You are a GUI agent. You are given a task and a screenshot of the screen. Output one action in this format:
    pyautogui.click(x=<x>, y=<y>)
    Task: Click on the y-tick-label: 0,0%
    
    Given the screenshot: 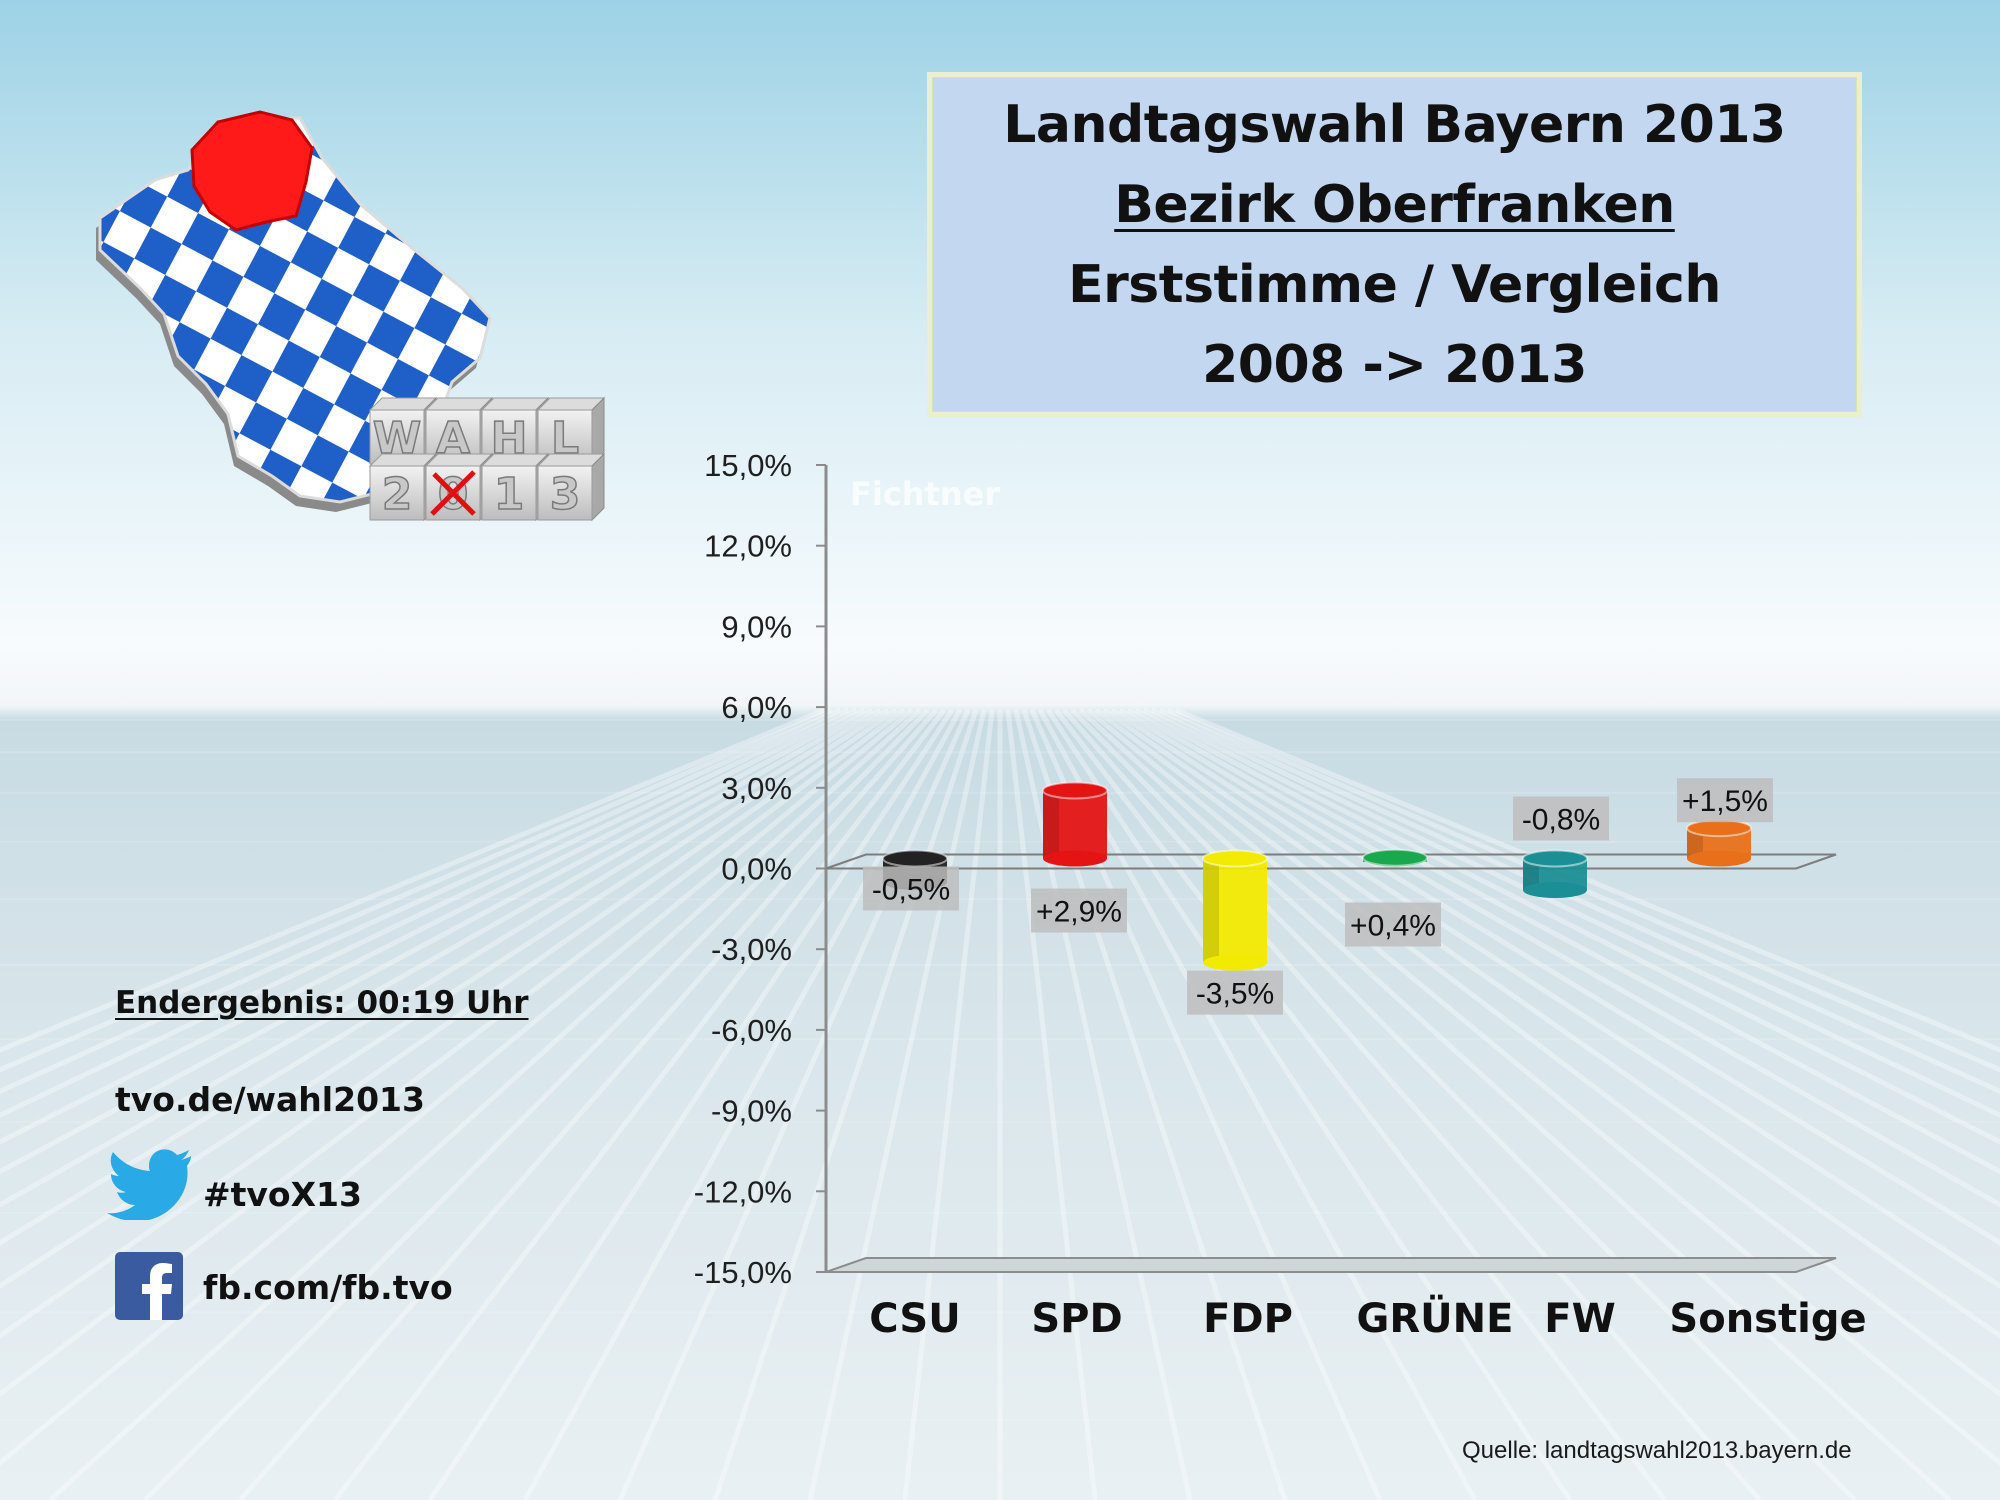 What is the action you would take?
    pyautogui.click(x=756, y=869)
    